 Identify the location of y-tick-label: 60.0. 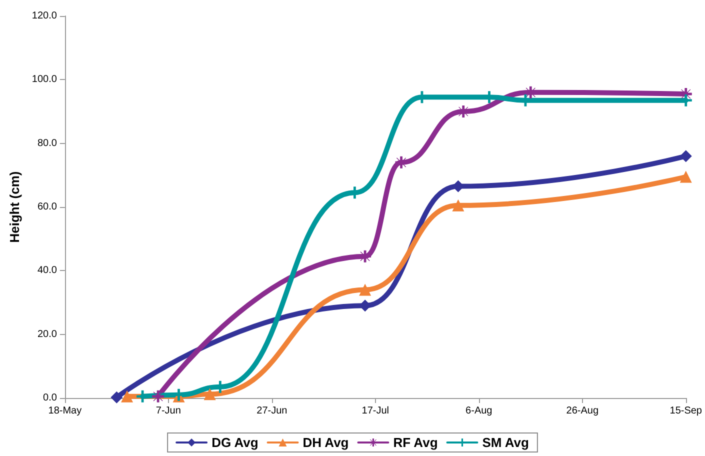
(47, 207).